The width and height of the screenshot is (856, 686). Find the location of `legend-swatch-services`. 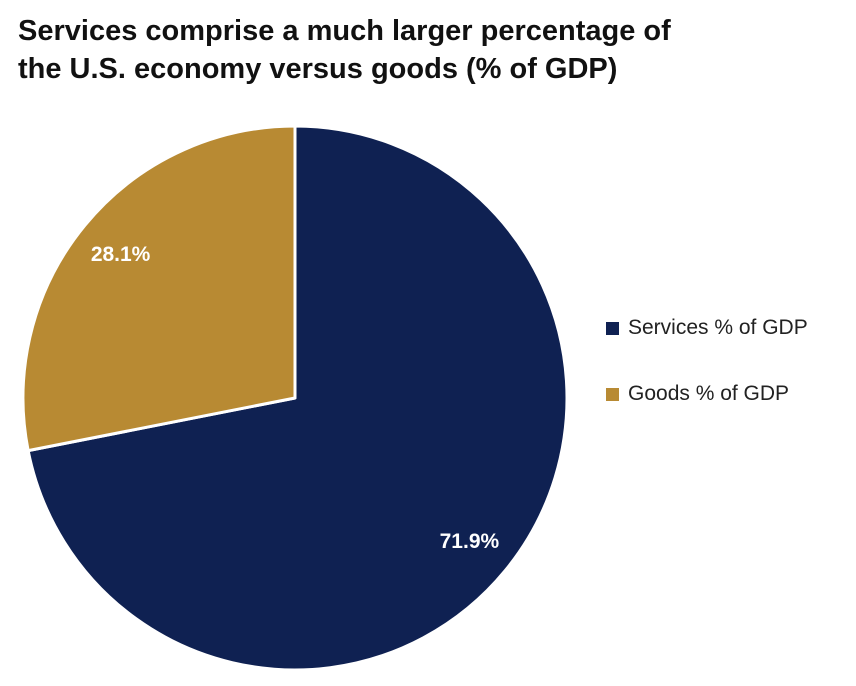

legend-swatch-services is located at coordinates (612, 328).